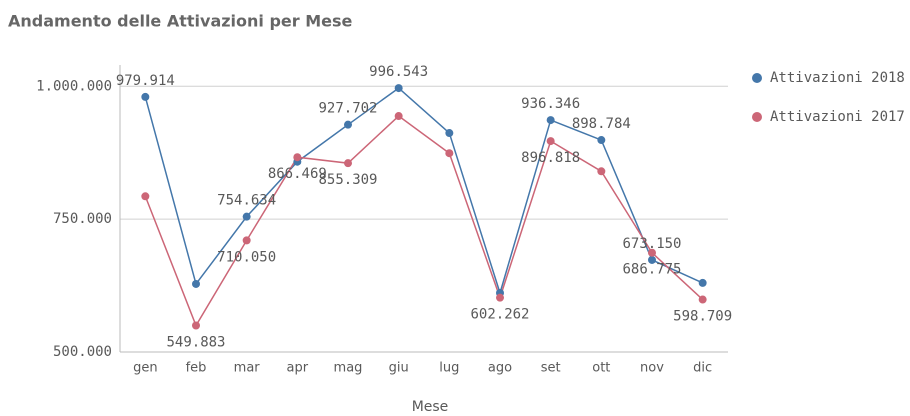 This screenshot has width=910, height=416. I want to click on data-label: 927.702, so click(347, 109).